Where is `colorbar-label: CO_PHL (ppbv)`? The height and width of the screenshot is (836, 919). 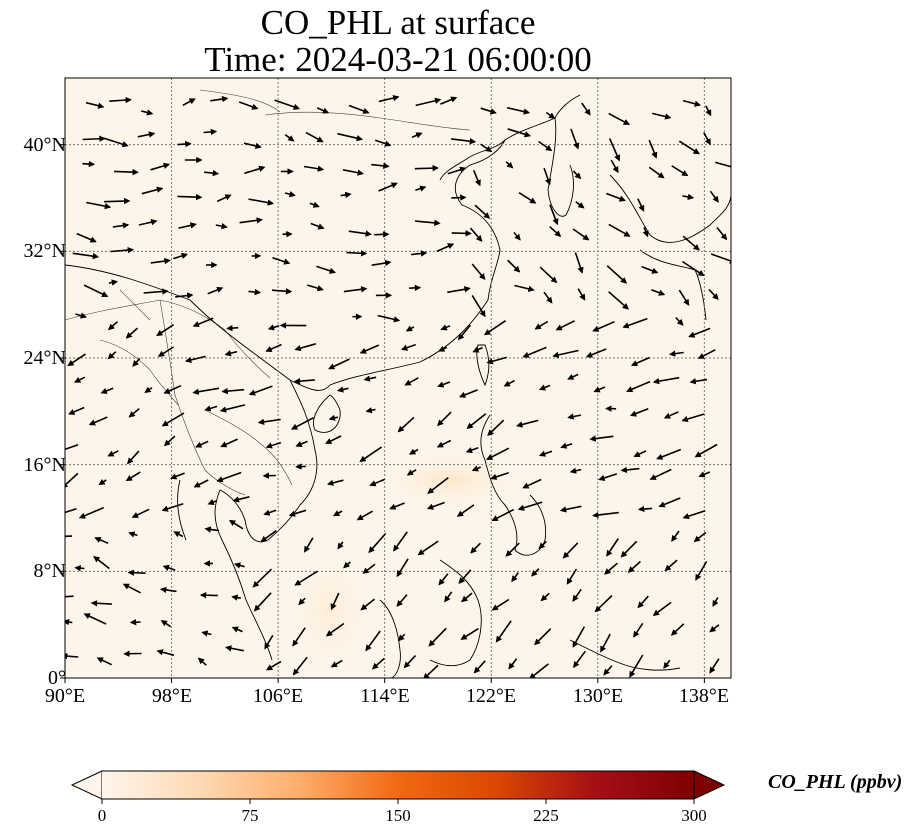
colorbar-label: CO_PHL (ppbv) is located at coordinates (835, 782).